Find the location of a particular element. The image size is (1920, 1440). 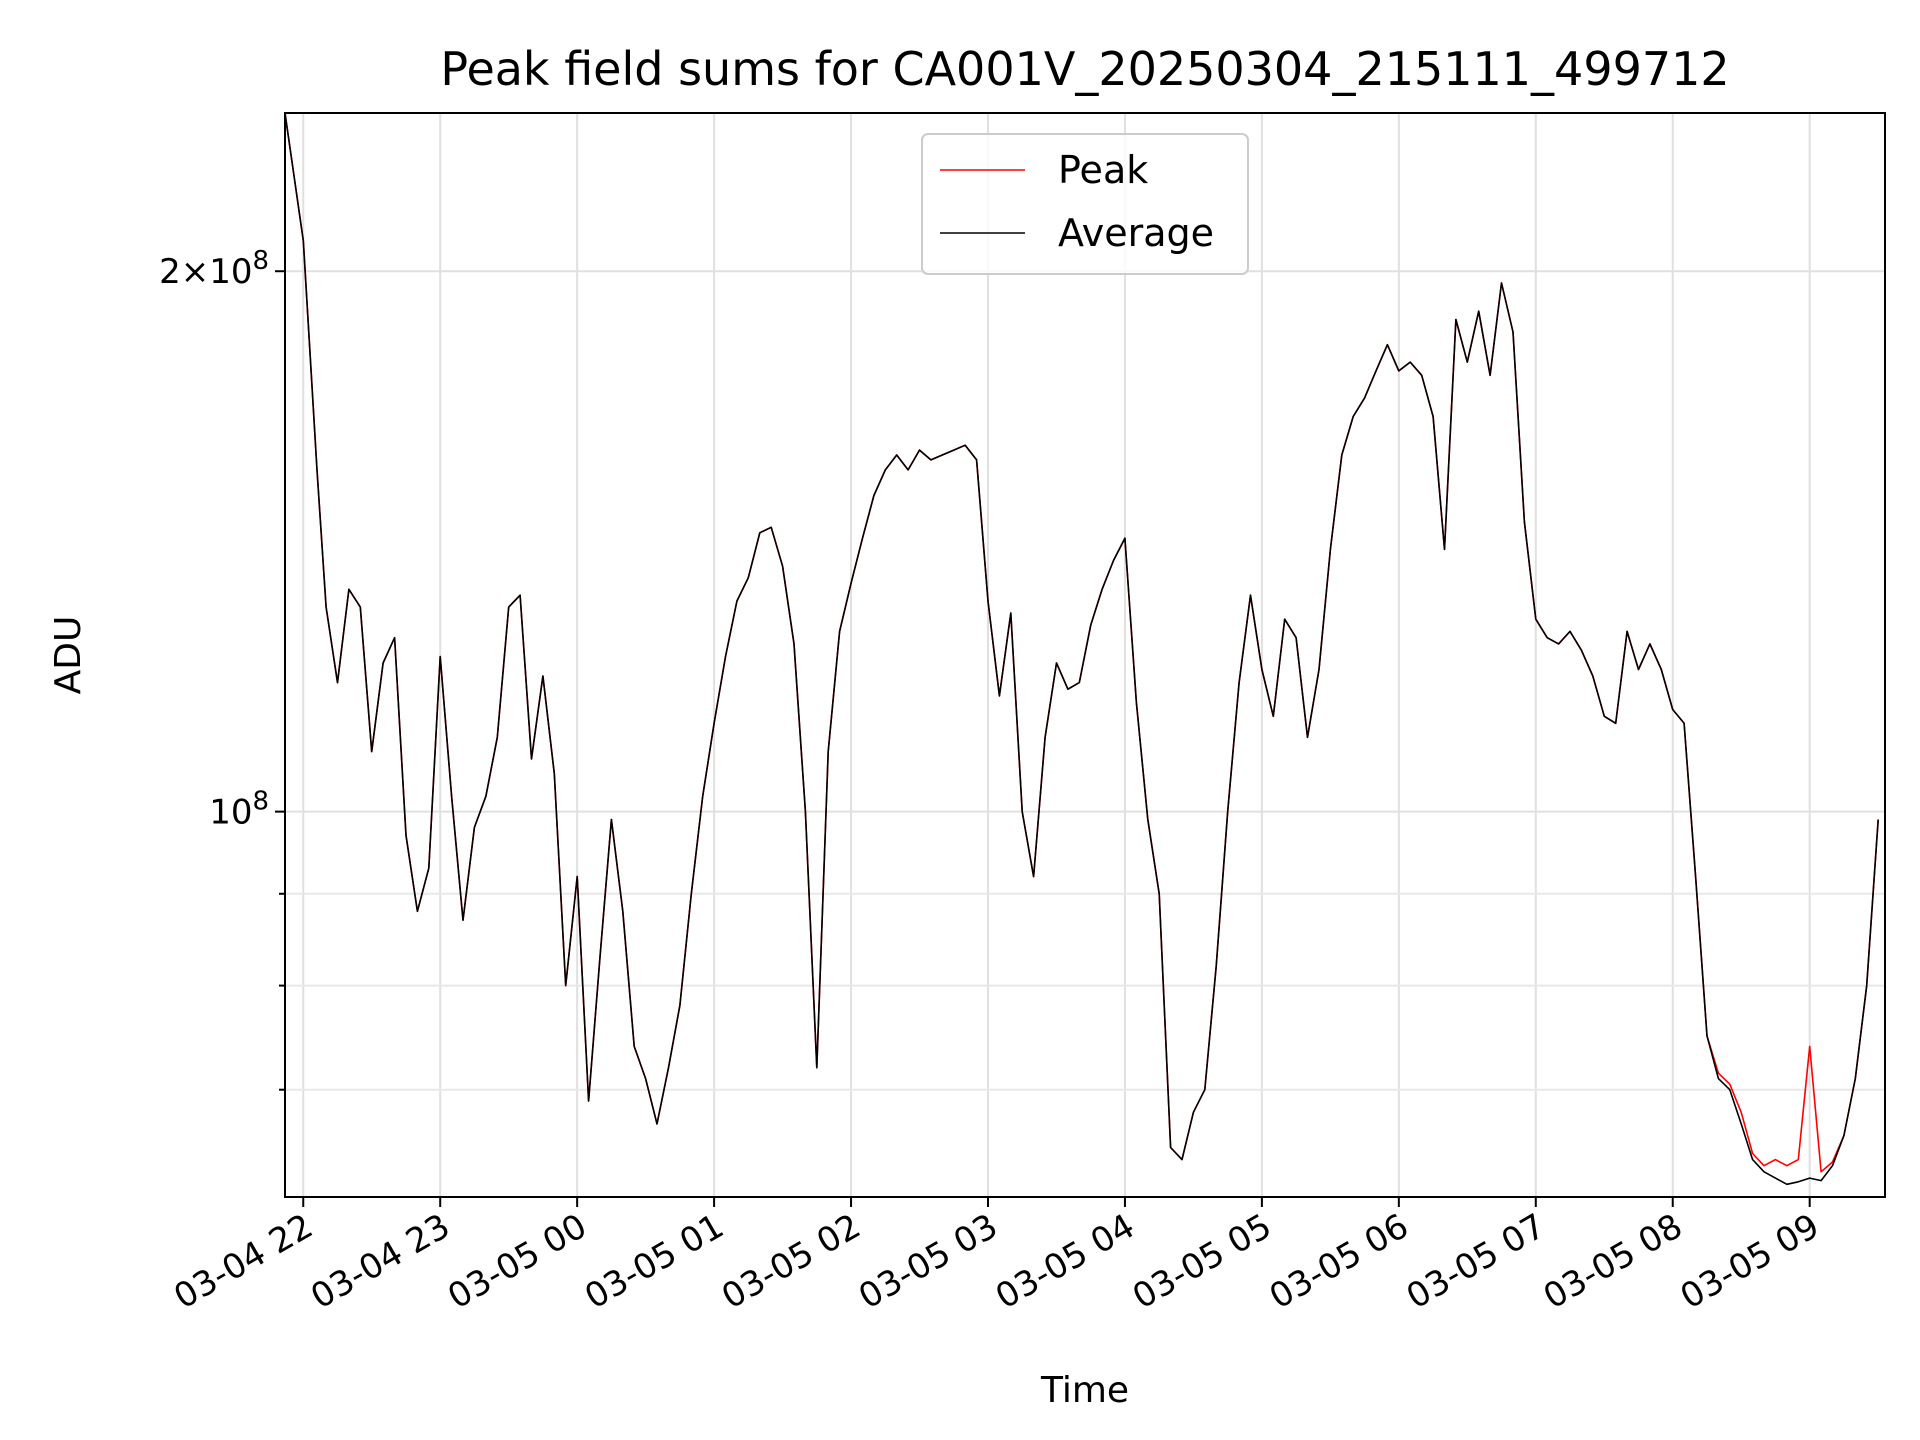

legend-label-average: Average is located at coordinates (1136, 233).